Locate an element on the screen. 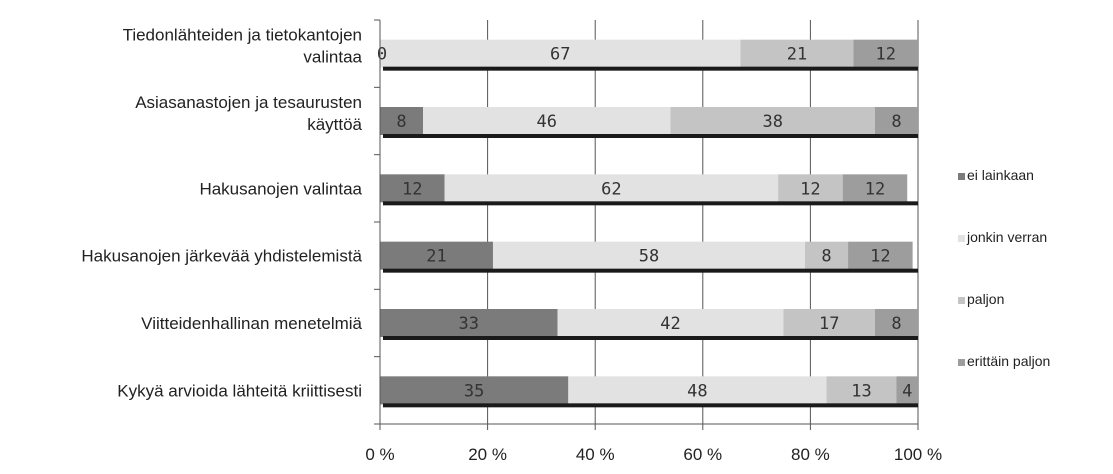 The image size is (1113, 474). legend-label: paljon is located at coordinates (985, 299).